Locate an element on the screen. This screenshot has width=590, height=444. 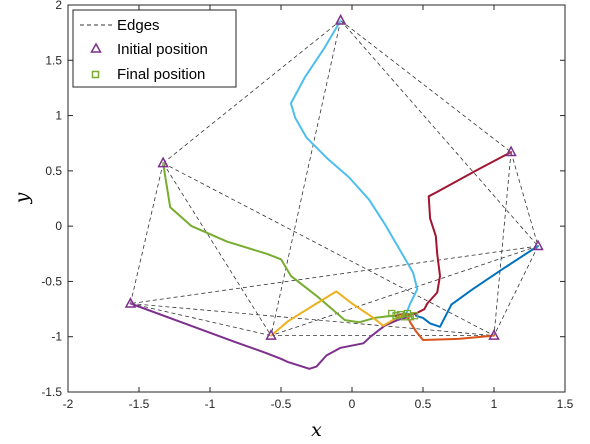
x-tick-label: -1 is located at coordinates (210, 404).